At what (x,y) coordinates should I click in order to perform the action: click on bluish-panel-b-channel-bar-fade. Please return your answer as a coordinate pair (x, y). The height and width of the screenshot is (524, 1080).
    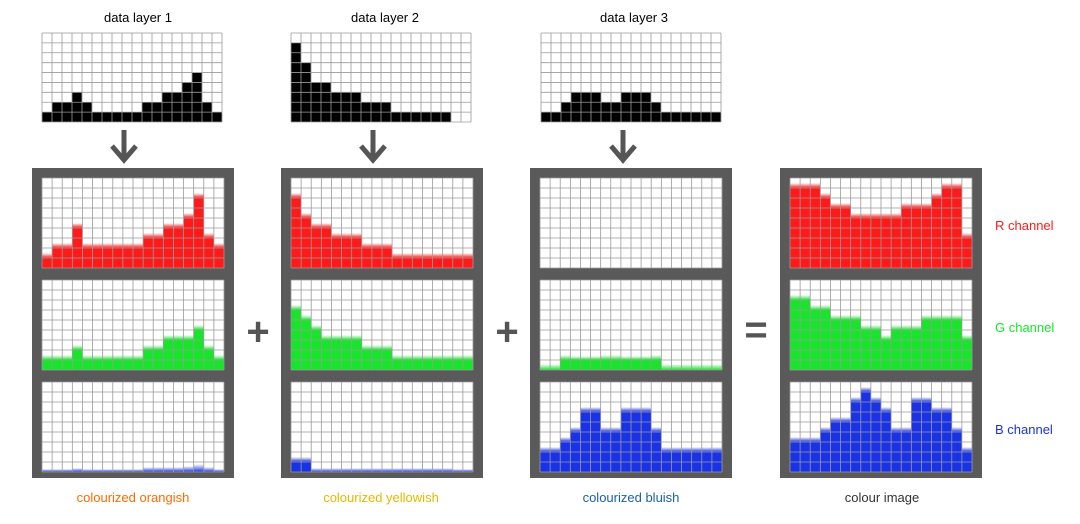
    Looking at the image, I should click on (625, 409).